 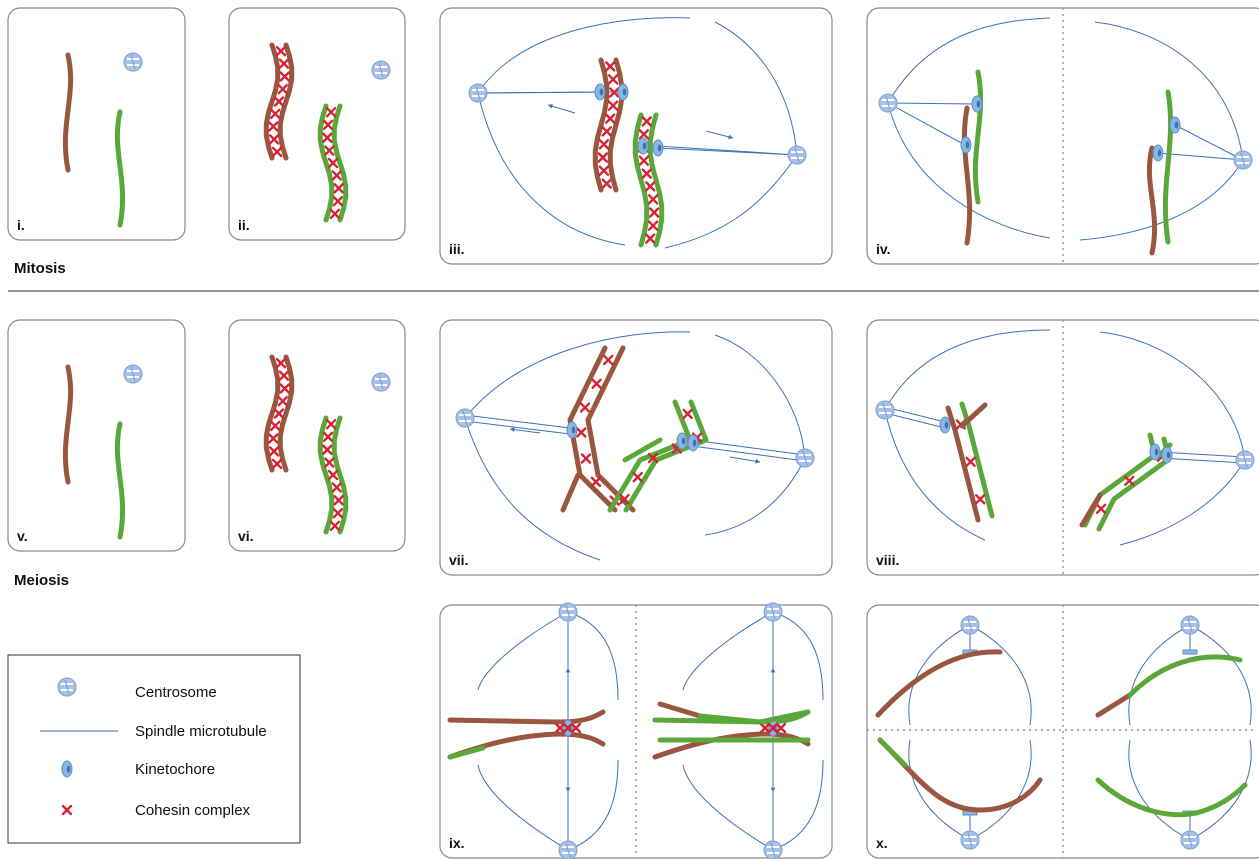 What do you see at coordinates (458, 560) in the screenshot?
I see `panel-label: vii.` at bounding box center [458, 560].